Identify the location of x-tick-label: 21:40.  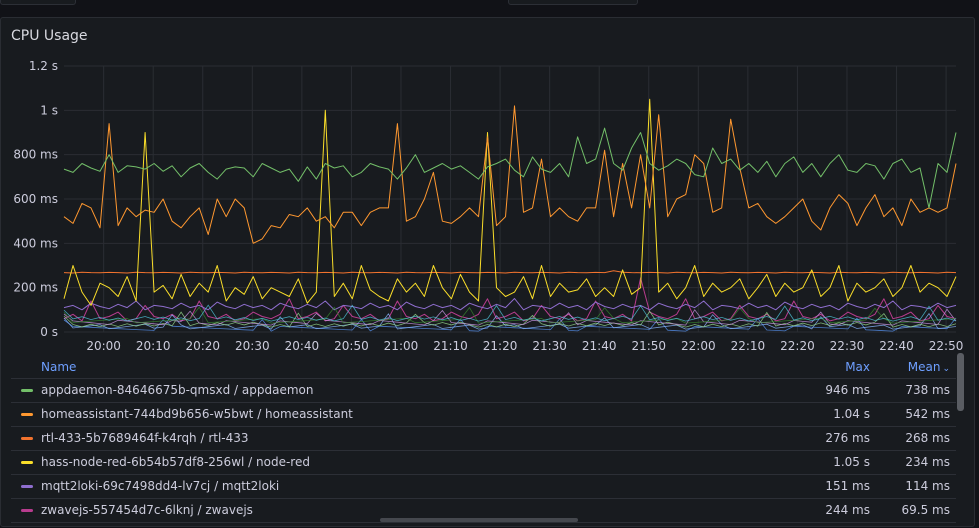
(599, 346).